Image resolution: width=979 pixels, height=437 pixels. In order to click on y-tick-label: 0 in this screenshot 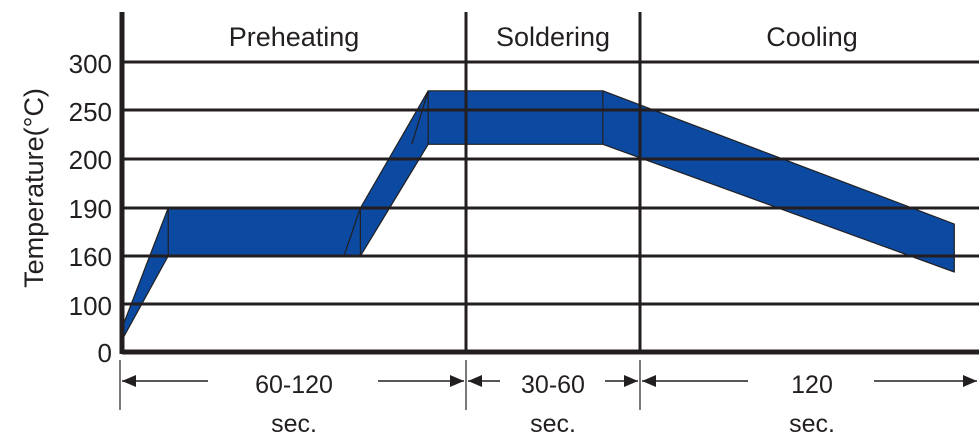, I will do `click(105, 353)`.